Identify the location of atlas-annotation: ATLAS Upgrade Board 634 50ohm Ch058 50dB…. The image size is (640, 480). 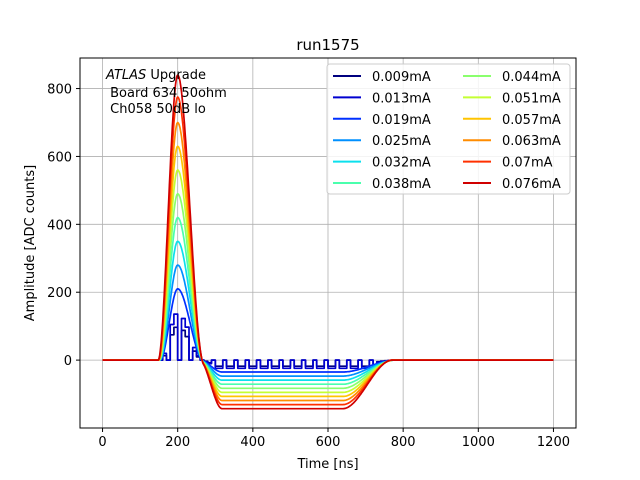
(166, 92).